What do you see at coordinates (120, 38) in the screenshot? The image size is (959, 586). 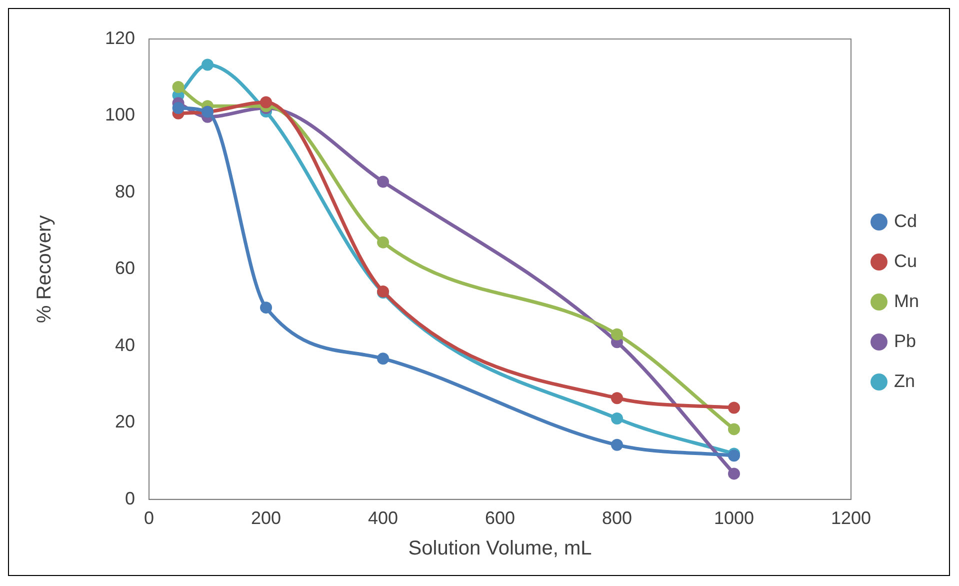 I see `y-tick-label: 120` at bounding box center [120, 38].